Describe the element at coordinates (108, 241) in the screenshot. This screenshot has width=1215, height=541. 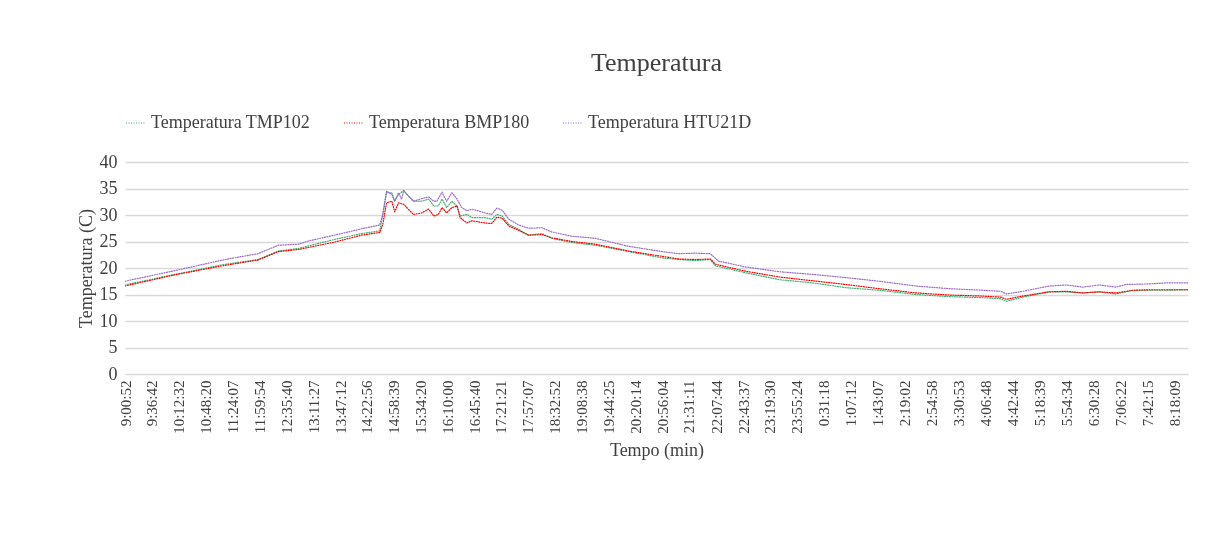
I see `y-tick-label: 25` at that location.